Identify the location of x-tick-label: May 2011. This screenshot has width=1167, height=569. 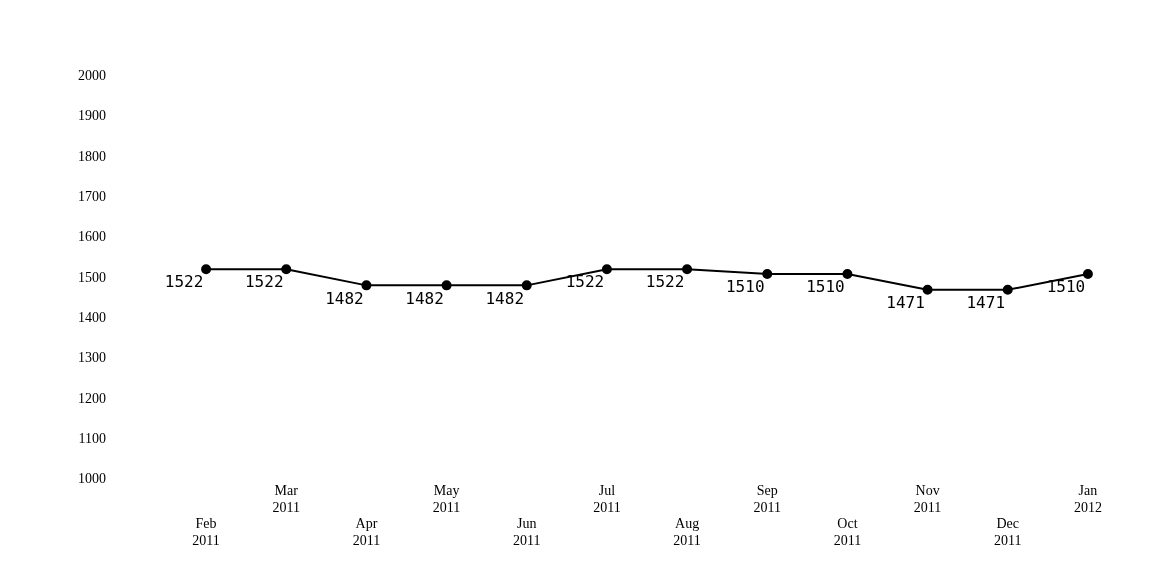
(446, 498).